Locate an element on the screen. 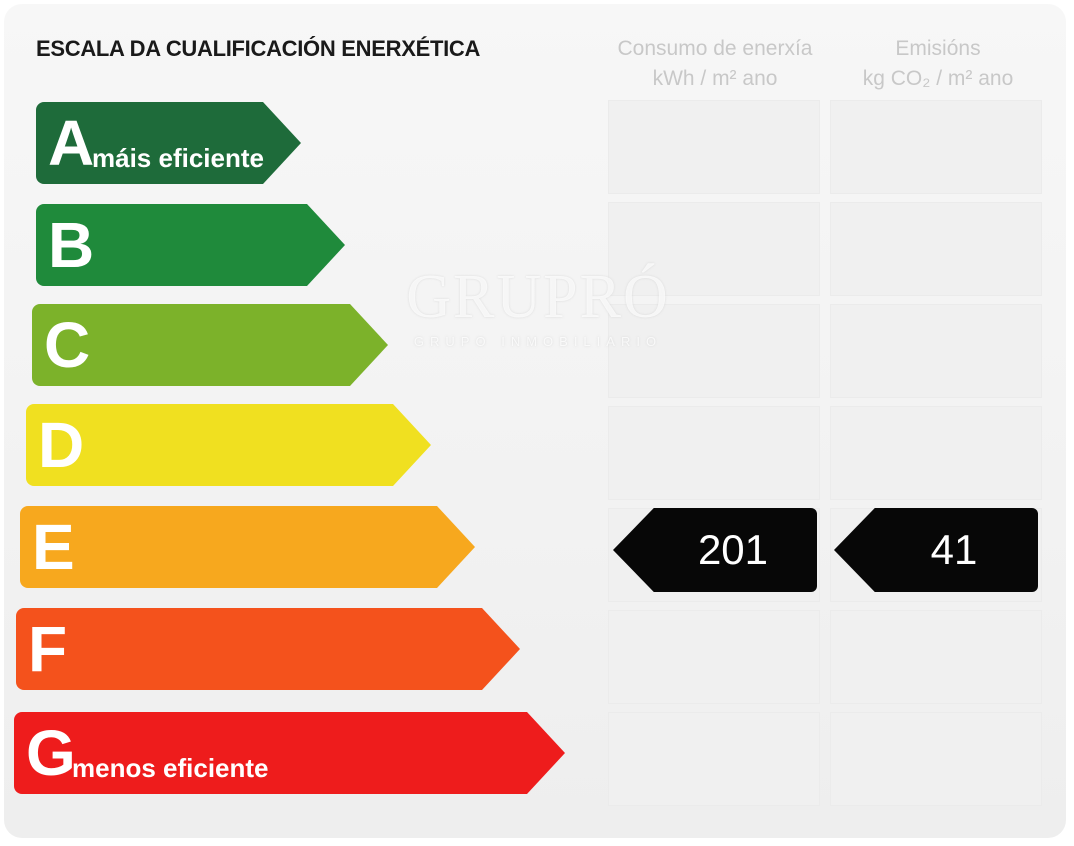  energy-class-letter: A is located at coordinates (71, 143).